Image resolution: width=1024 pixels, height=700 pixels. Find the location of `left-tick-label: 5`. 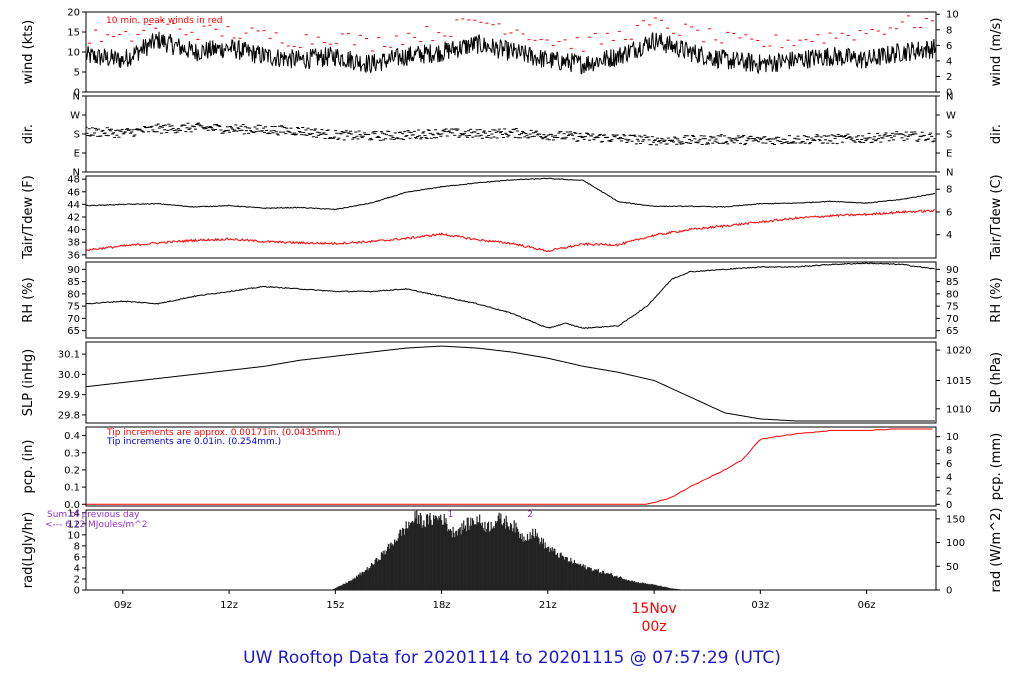

left-tick-label: 5 is located at coordinates (77, 73).